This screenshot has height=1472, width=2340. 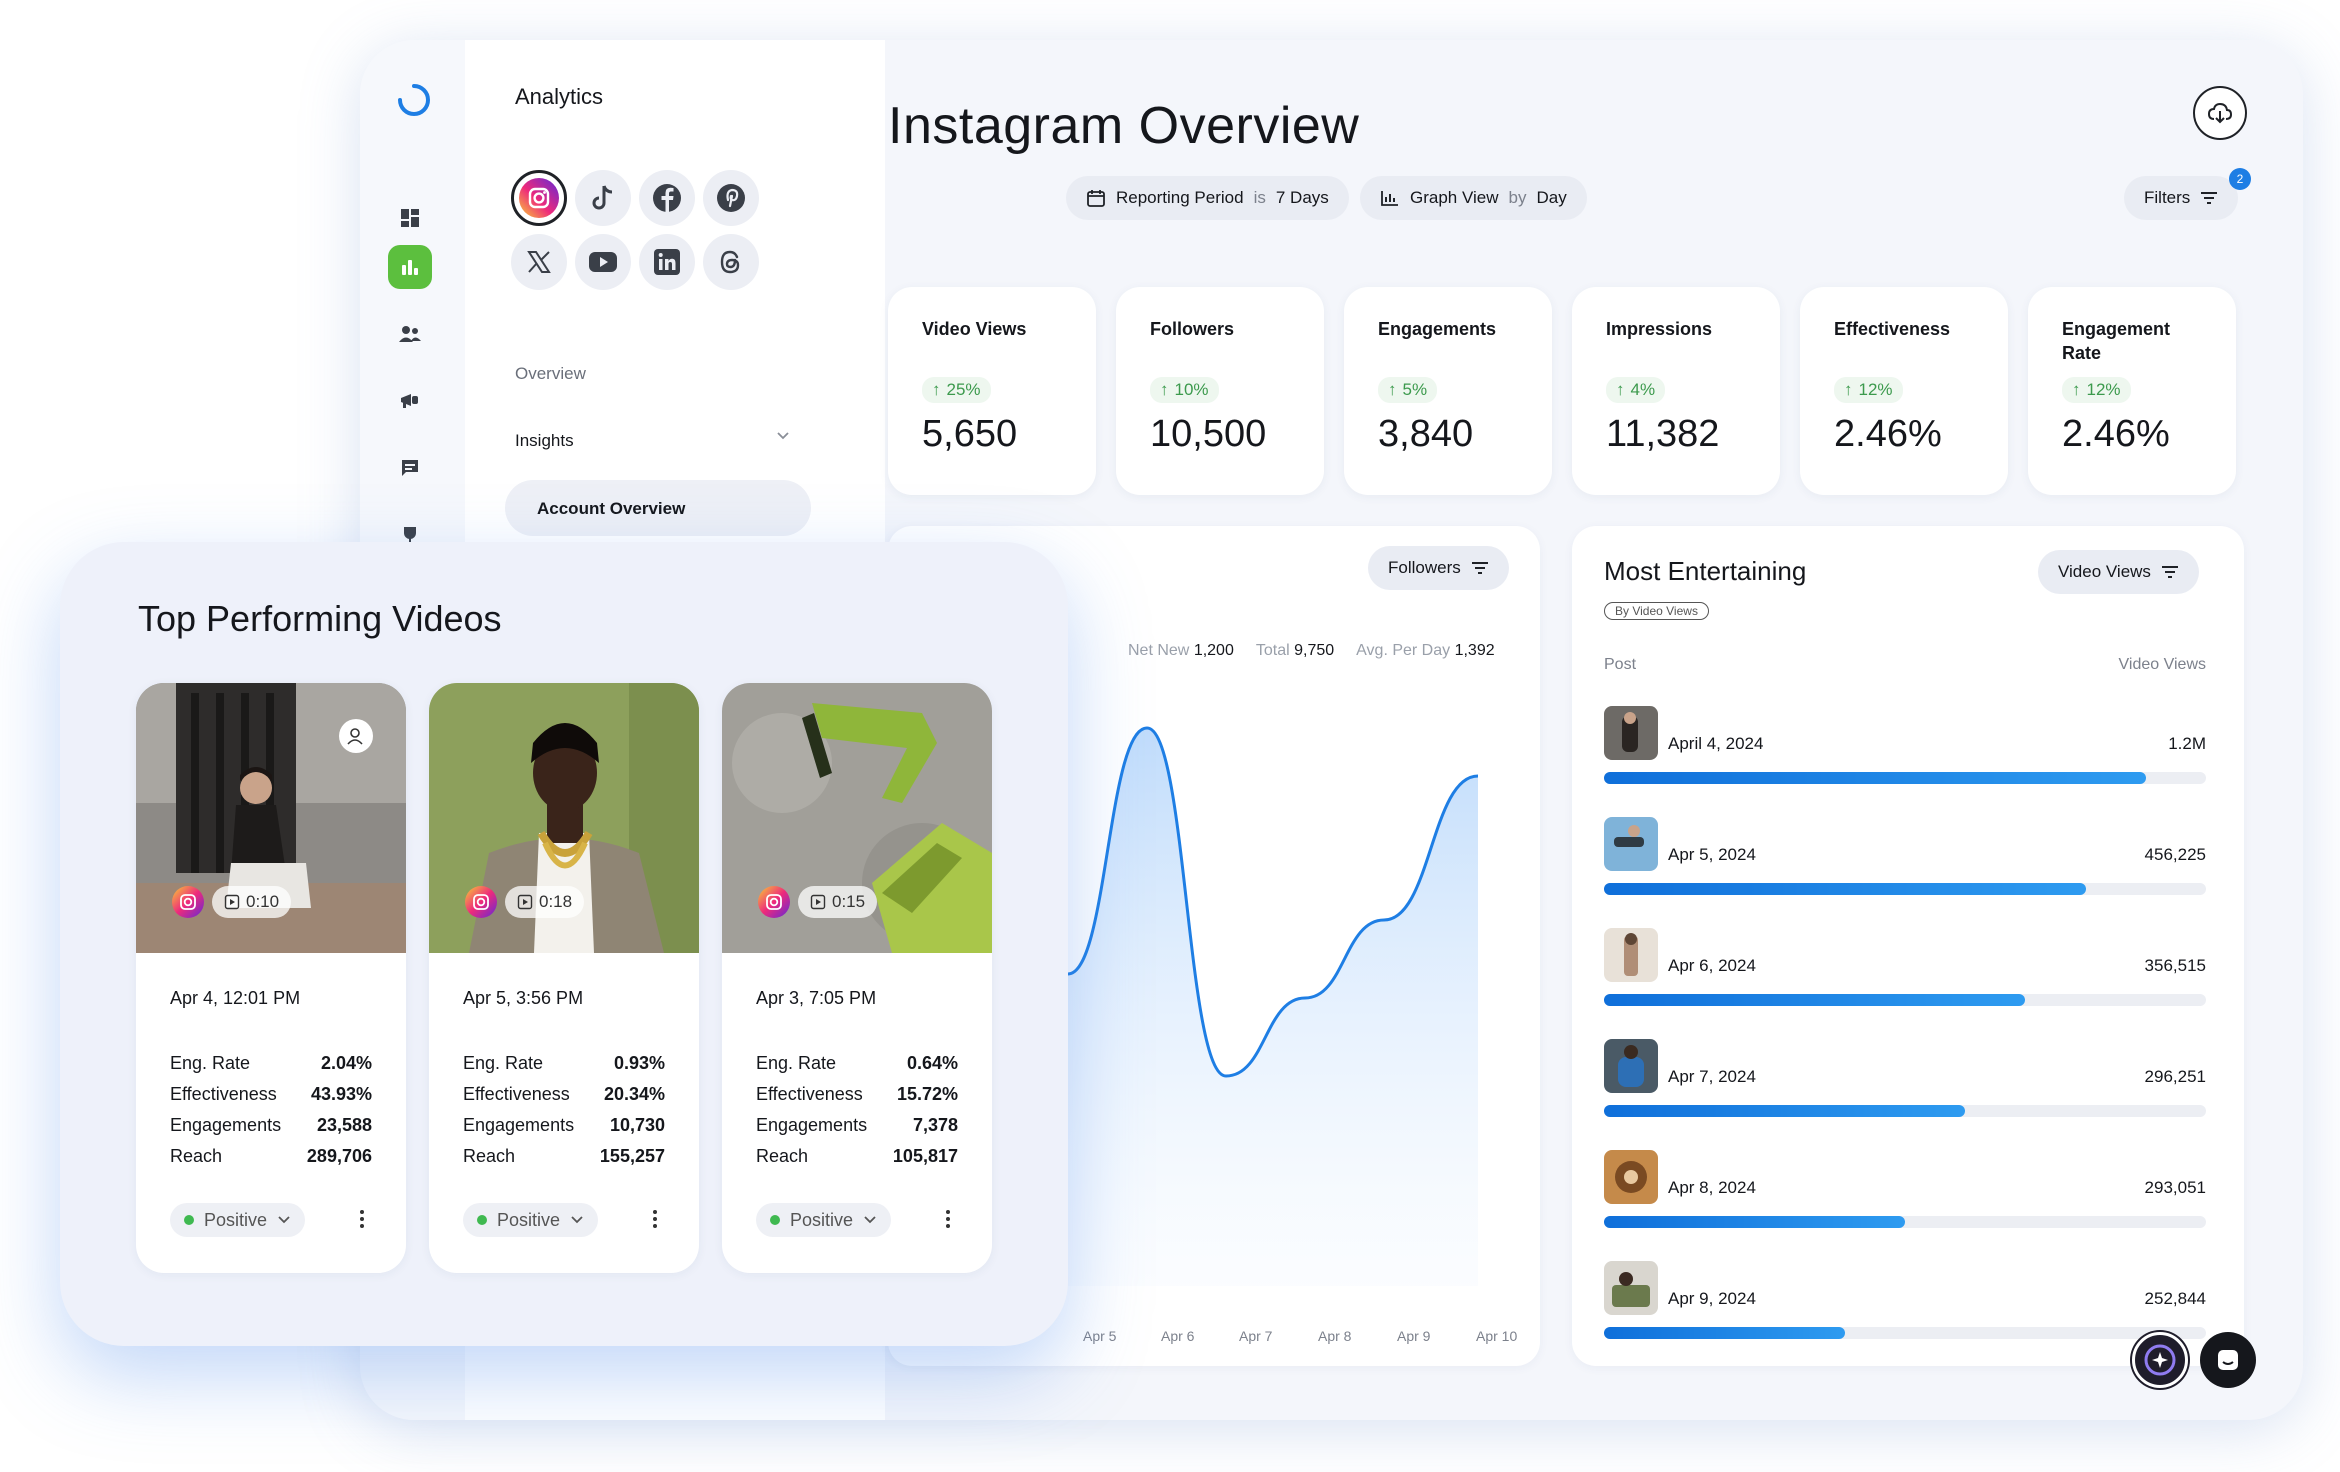 What do you see at coordinates (1705, 571) in the screenshot?
I see `card-title: Most Entertaining` at bounding box center [1705, 571].